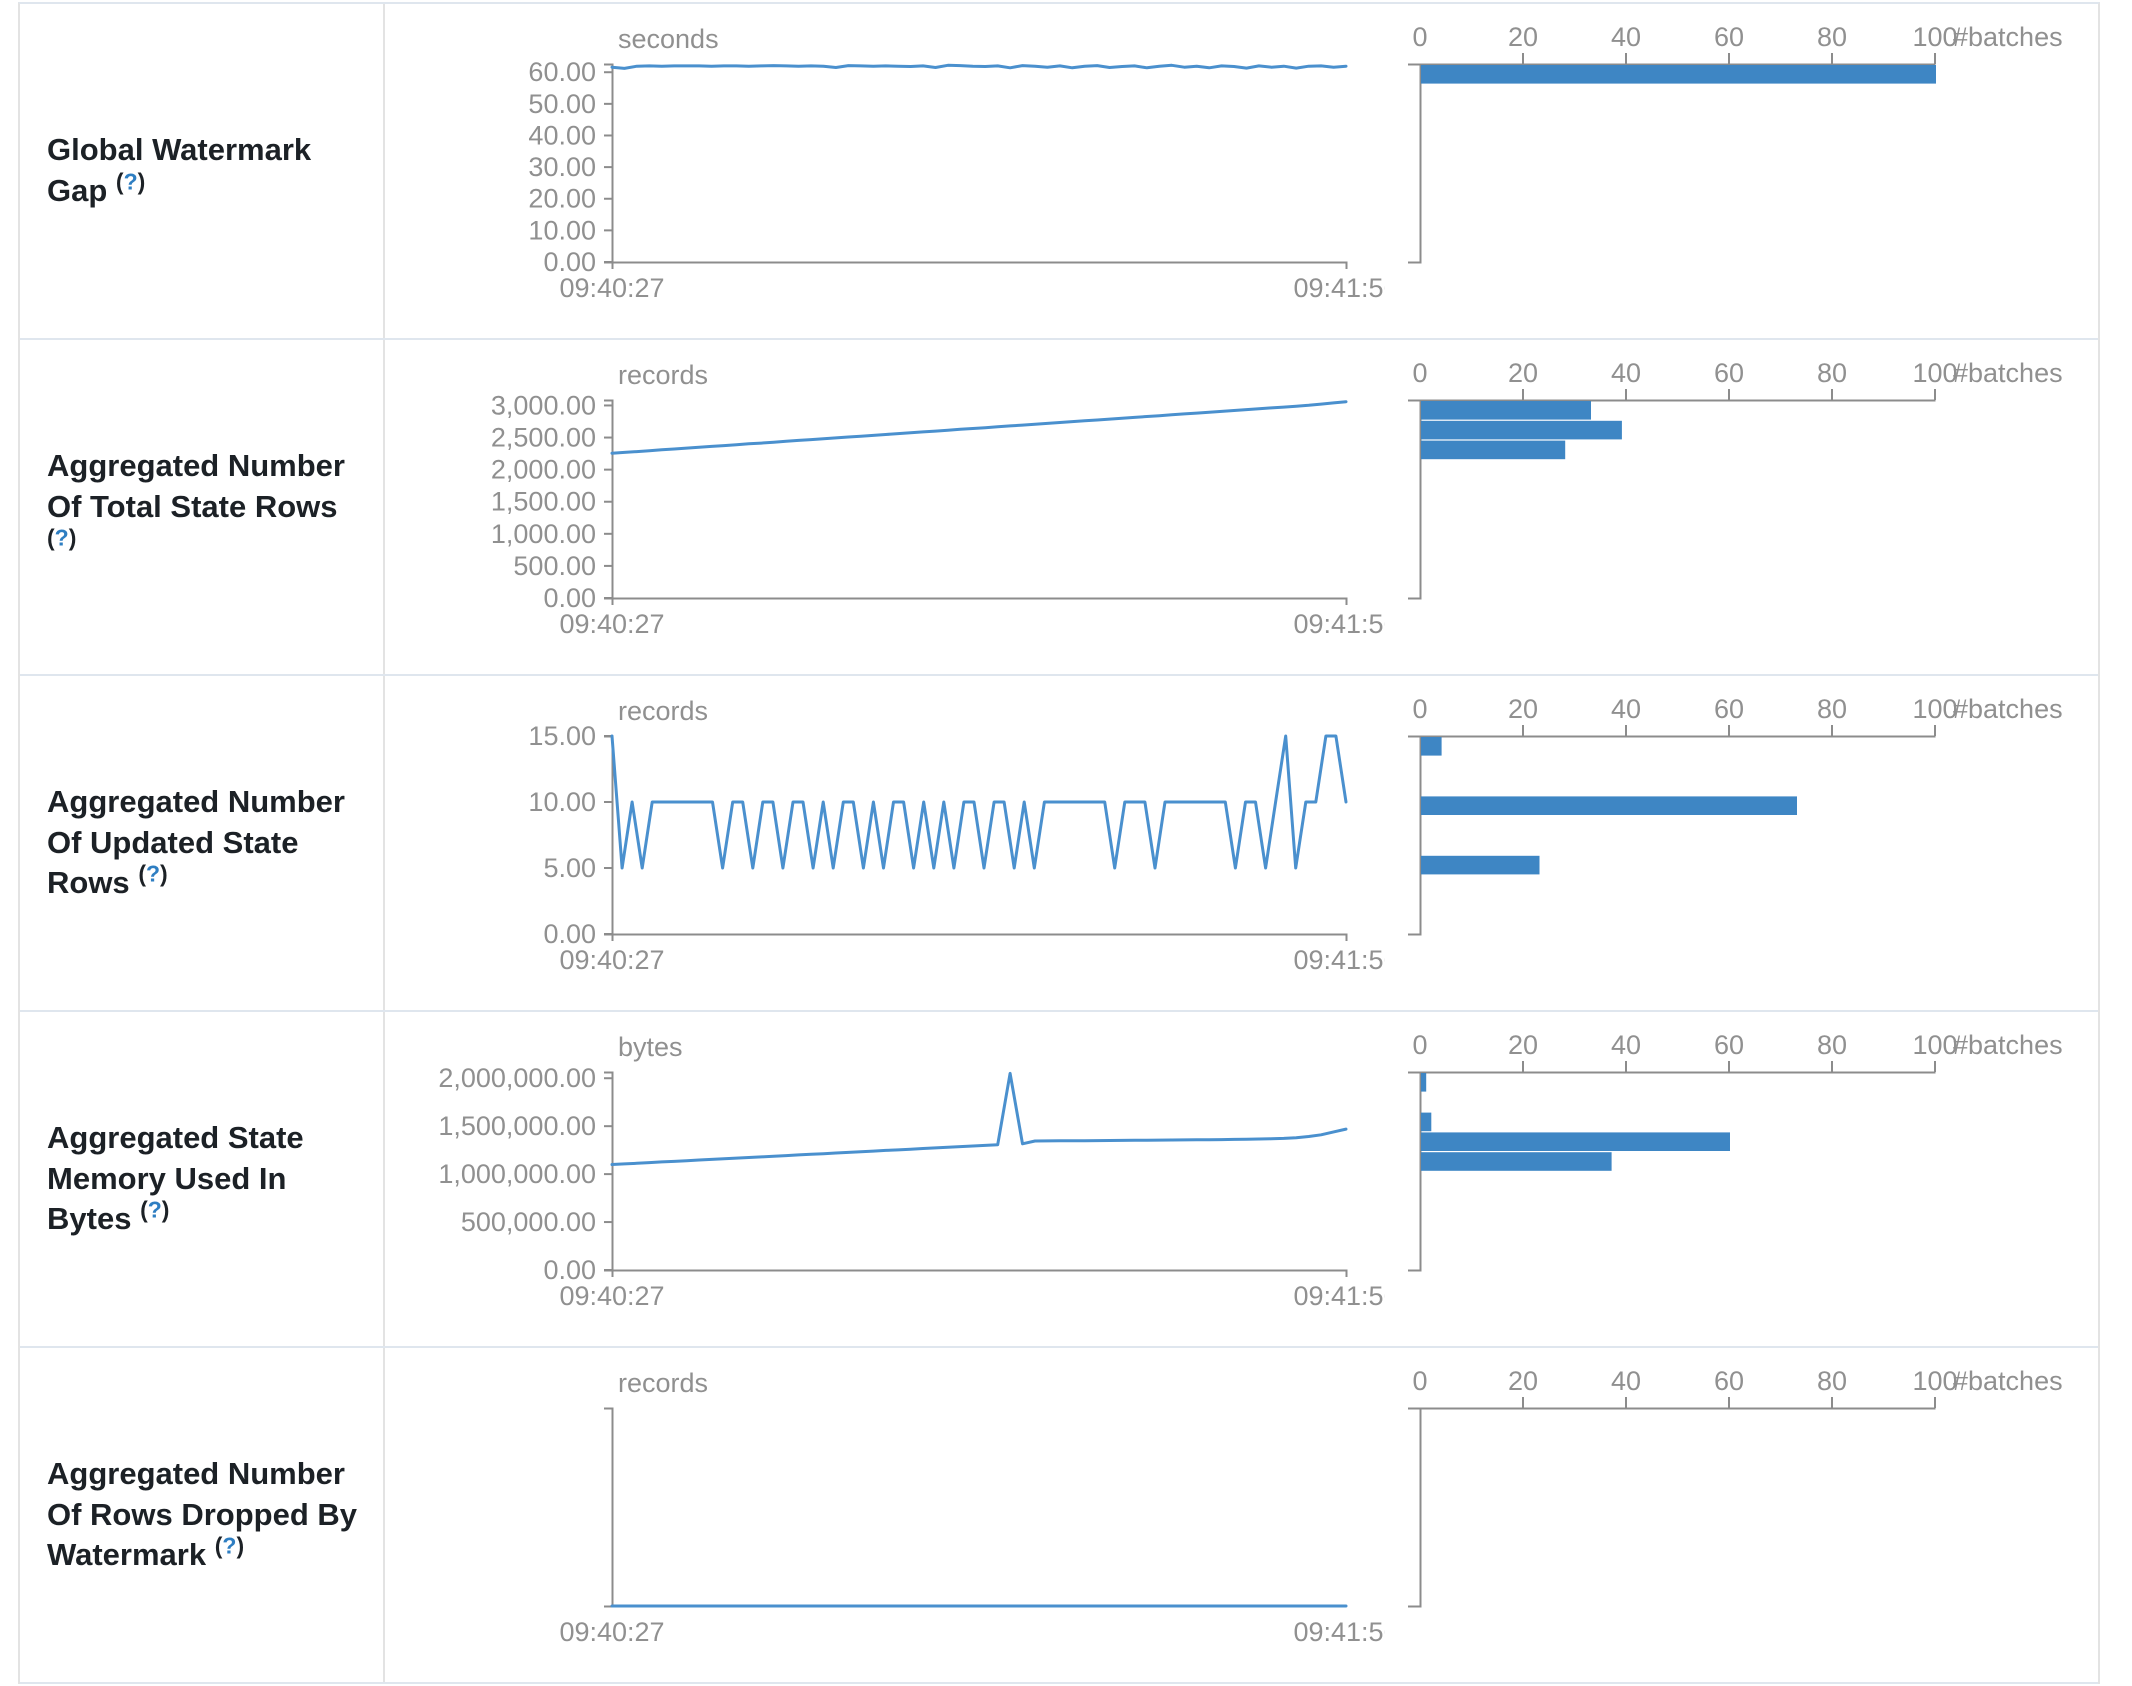  I want to click on svg-text: 1,500,000.00, so click(517, 1126).